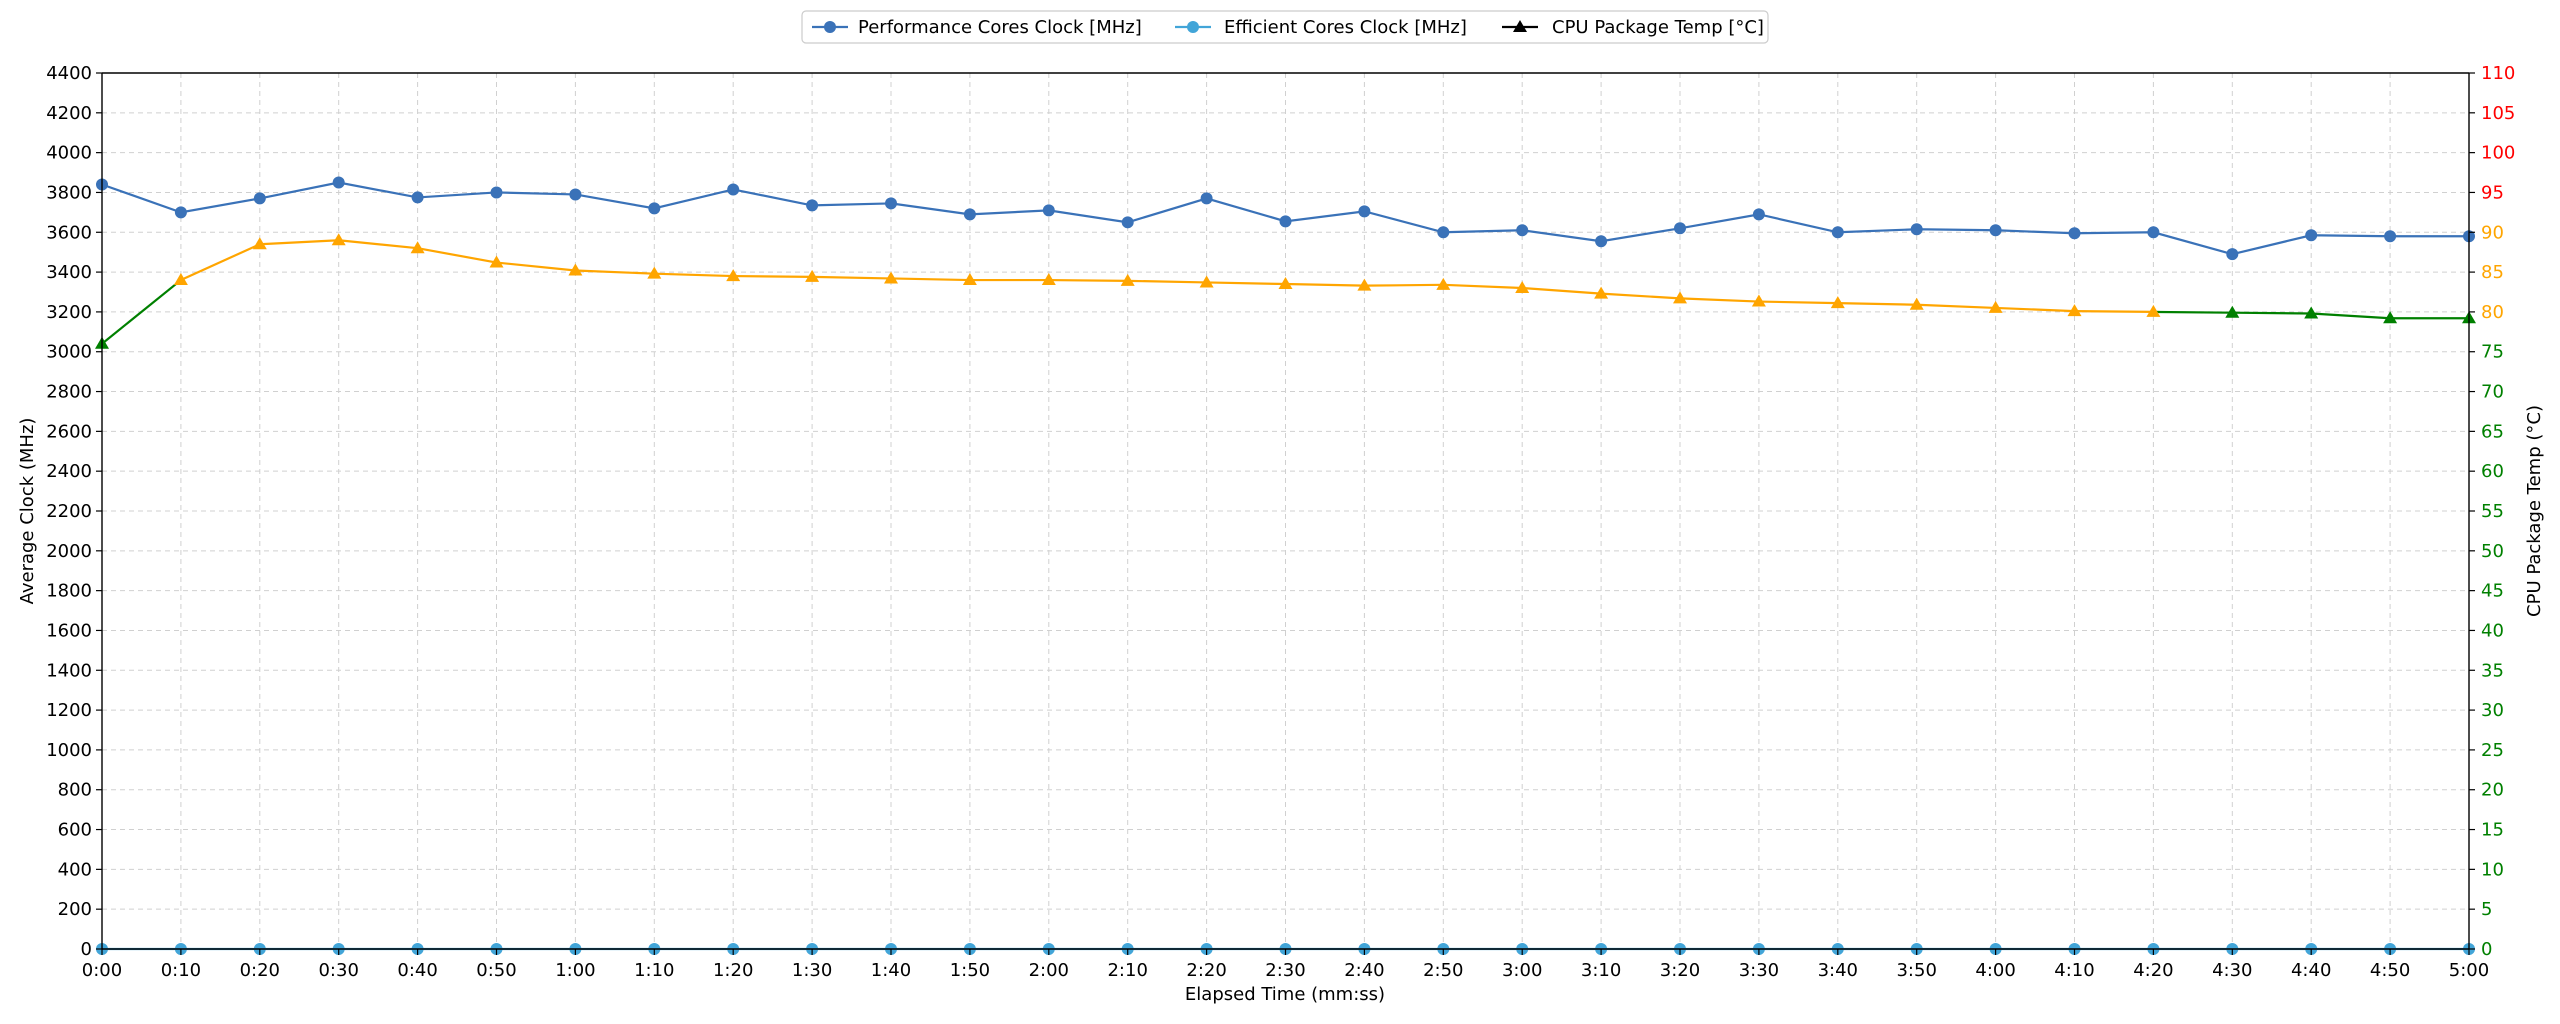 The width and height of the screenshot is (2560, 1024). I want to click on legend-item-performance: Performance Cores Clock [MHz], so click(977, 27).